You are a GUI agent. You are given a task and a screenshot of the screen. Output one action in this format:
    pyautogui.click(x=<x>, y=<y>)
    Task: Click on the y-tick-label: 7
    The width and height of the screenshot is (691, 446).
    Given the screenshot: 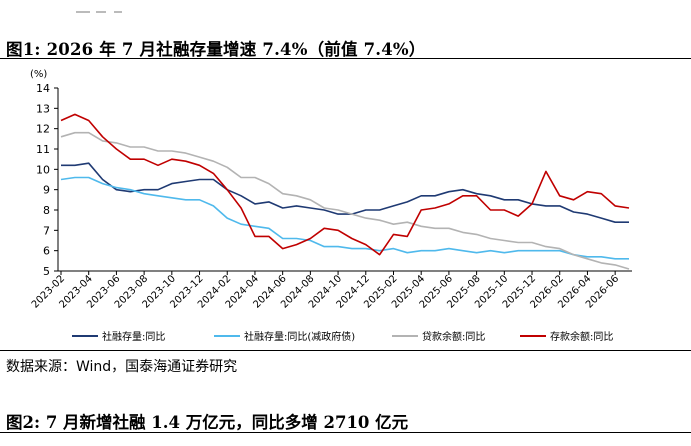 What is the action you would take?
    pyautogui.click(x=46, y=230)
    